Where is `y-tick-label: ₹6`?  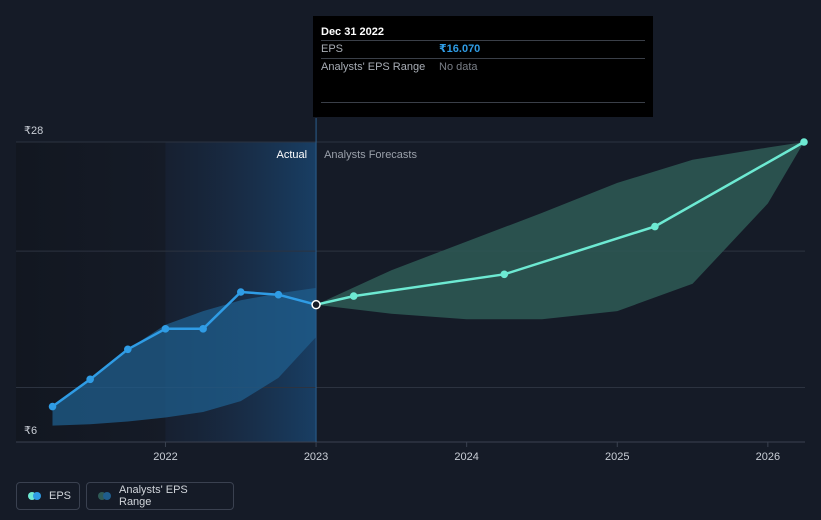
y-tick-label: ₹6 is located at coordinates (30, 431).